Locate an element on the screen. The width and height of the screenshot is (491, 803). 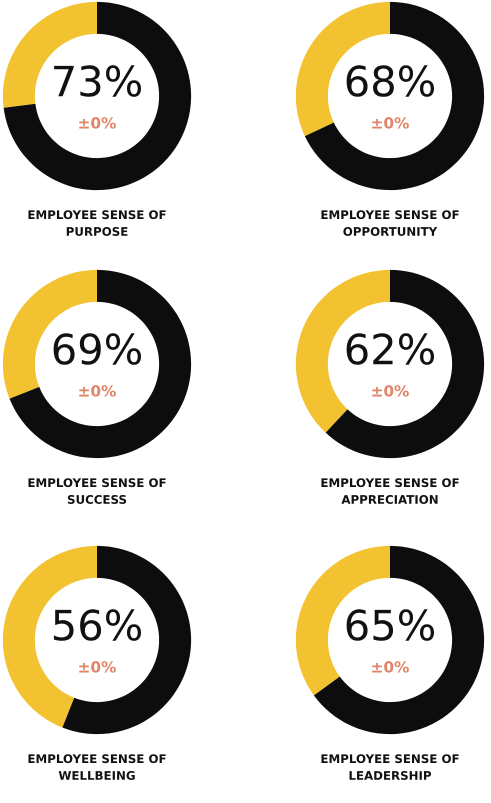
text: EMPLOYEE SENSE OF LEADERSHIP is located at coordinates (390, 767).